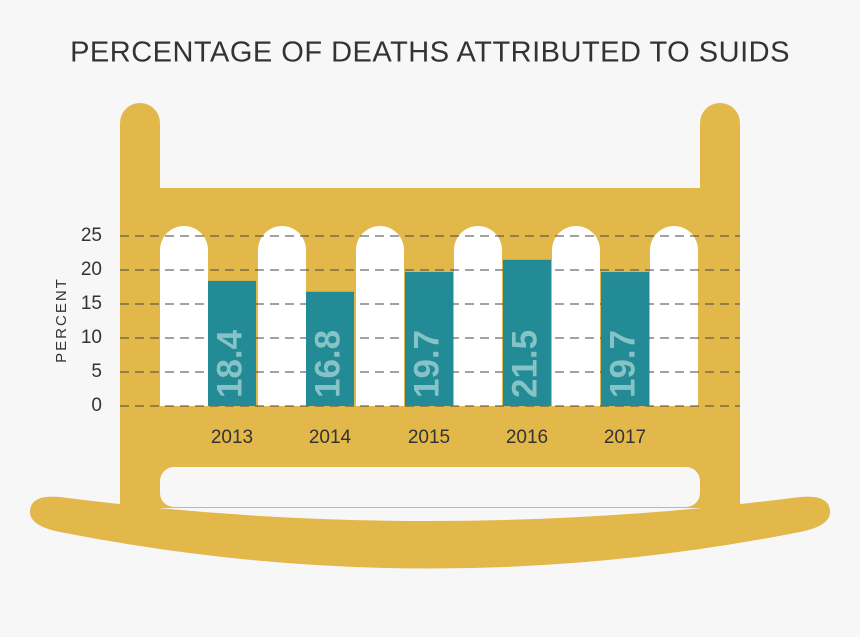 This screenshot has width=860, height=637. Describe the element at coordinates (91, 337) in the screenshot. I see `y-tick-label: 10` at that location.